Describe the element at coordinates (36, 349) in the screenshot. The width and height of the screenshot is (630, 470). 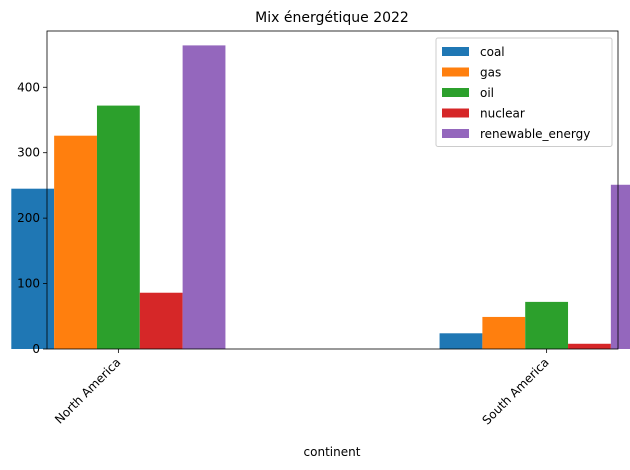
I see `y-tick-label: 0` at that location.